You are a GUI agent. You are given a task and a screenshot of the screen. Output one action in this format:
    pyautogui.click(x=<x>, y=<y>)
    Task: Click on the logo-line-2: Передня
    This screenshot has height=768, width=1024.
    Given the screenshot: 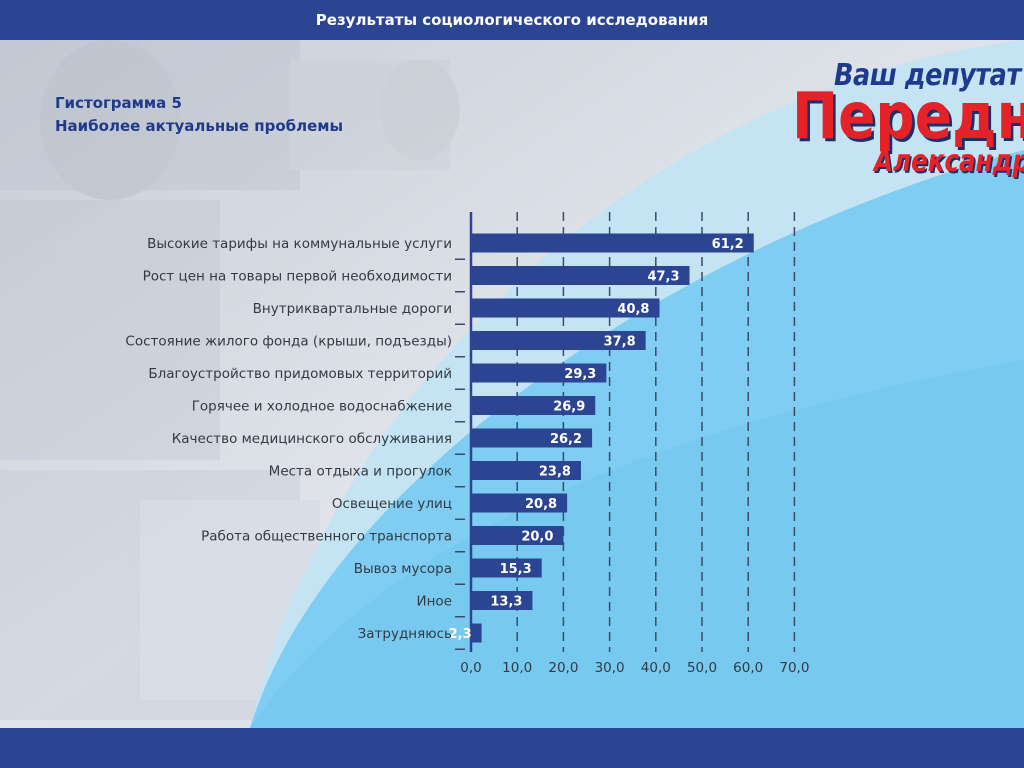 What is the action you would take?
    pyautogui.click(x=908, y=117)
    